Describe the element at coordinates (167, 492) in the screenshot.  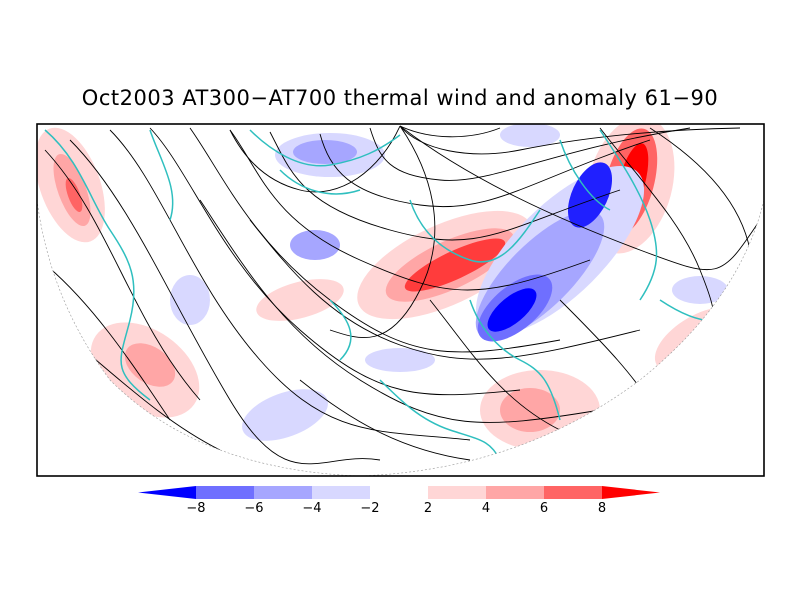
I see `colorbar-arrow-left` at that location.